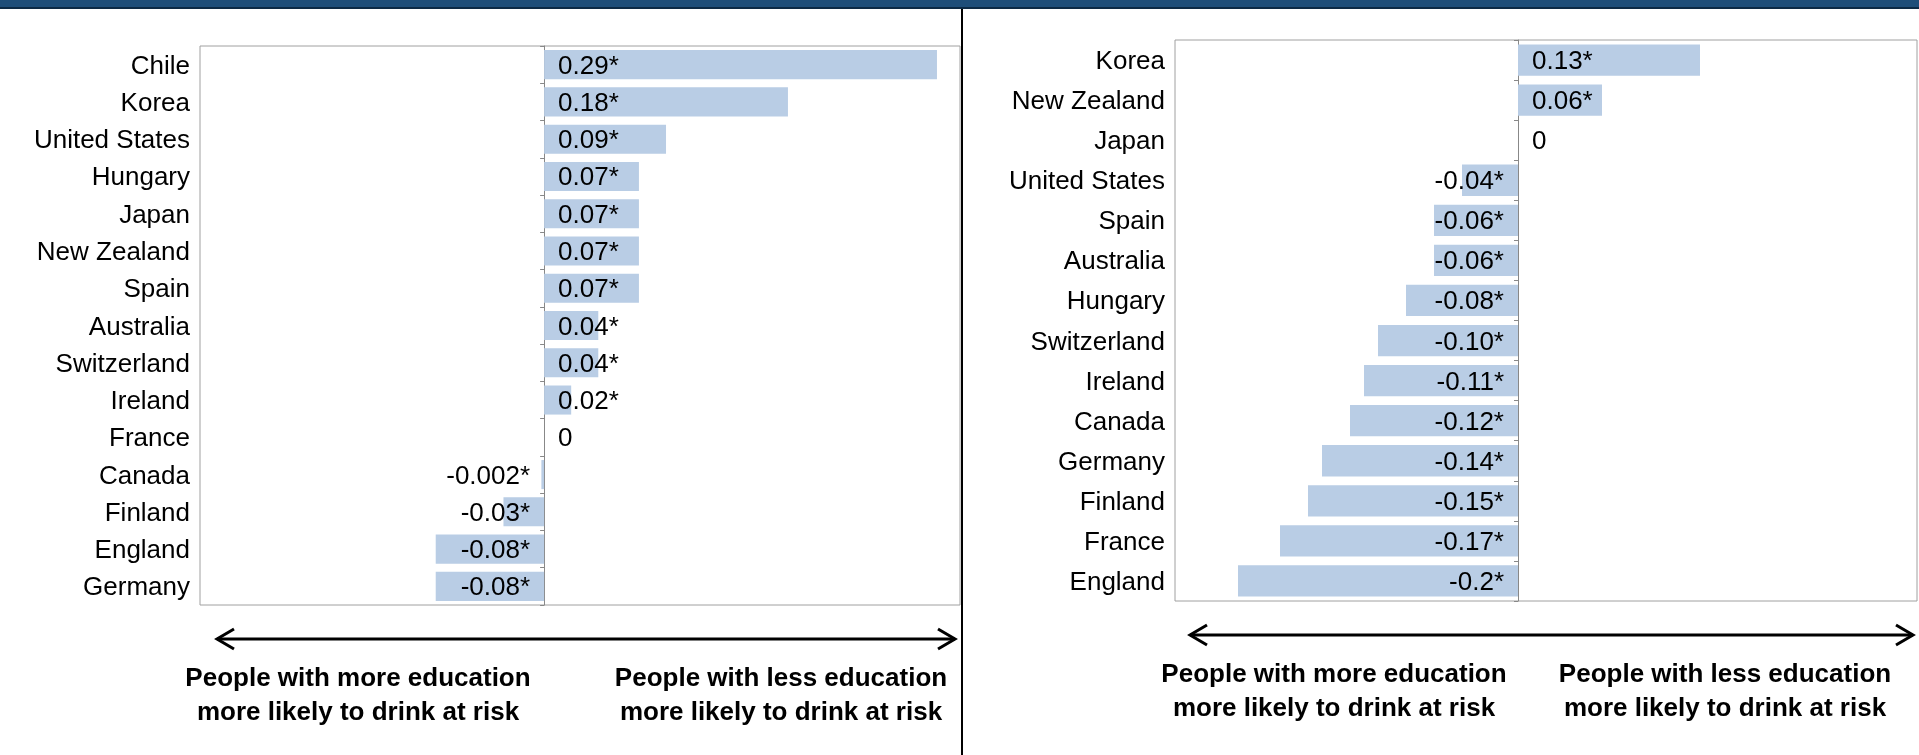  I want to click on data-label: 0.06*, so click(1562, 100).